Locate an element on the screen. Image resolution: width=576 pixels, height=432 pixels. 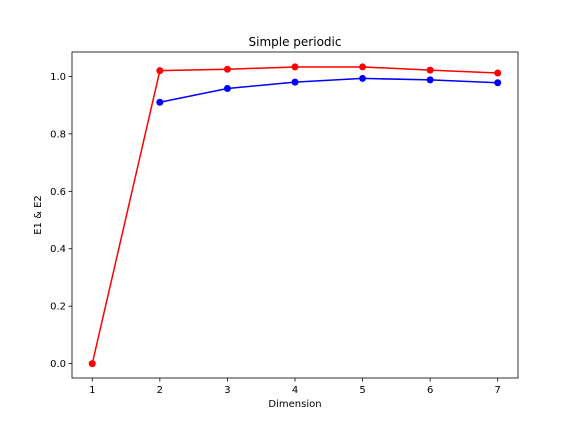
y-tick-label: 1.0 is located at coordinates (58, 77).